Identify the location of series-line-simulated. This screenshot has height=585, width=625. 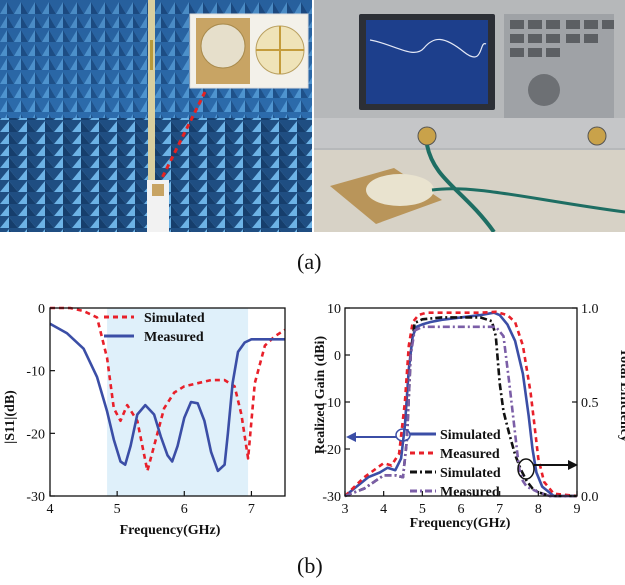
(168, 389).